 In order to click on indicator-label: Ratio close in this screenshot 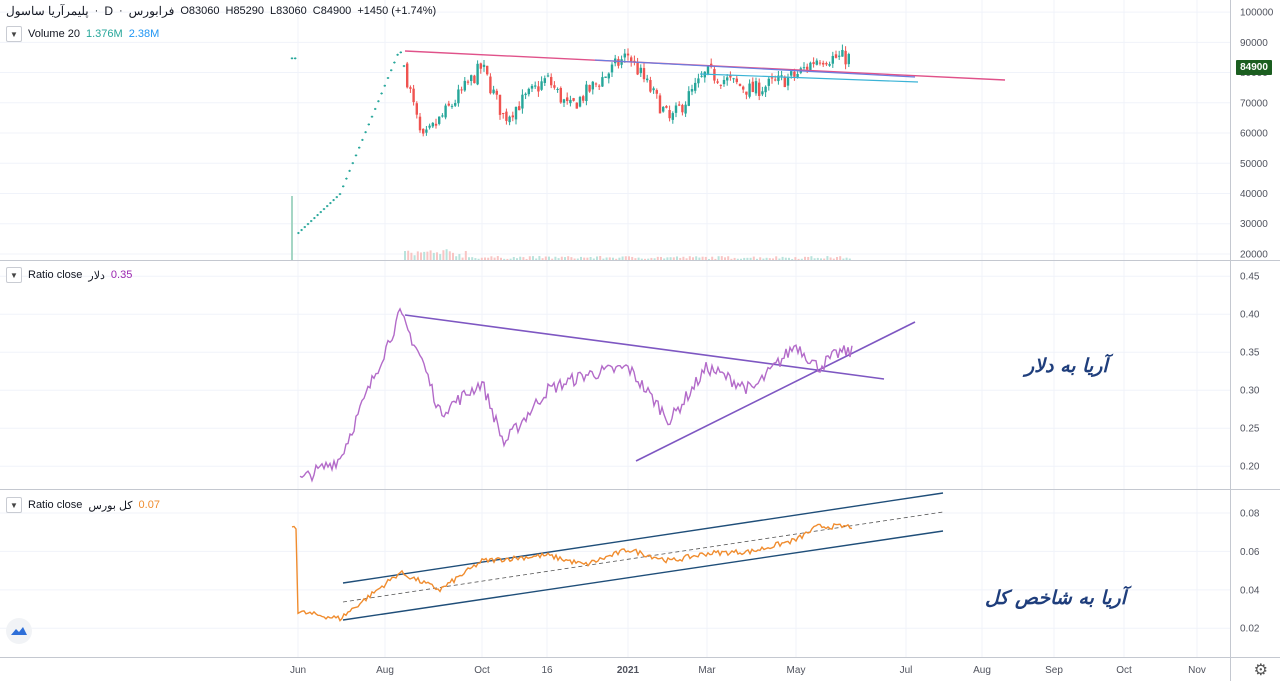, I will do `click(55, 505)`.